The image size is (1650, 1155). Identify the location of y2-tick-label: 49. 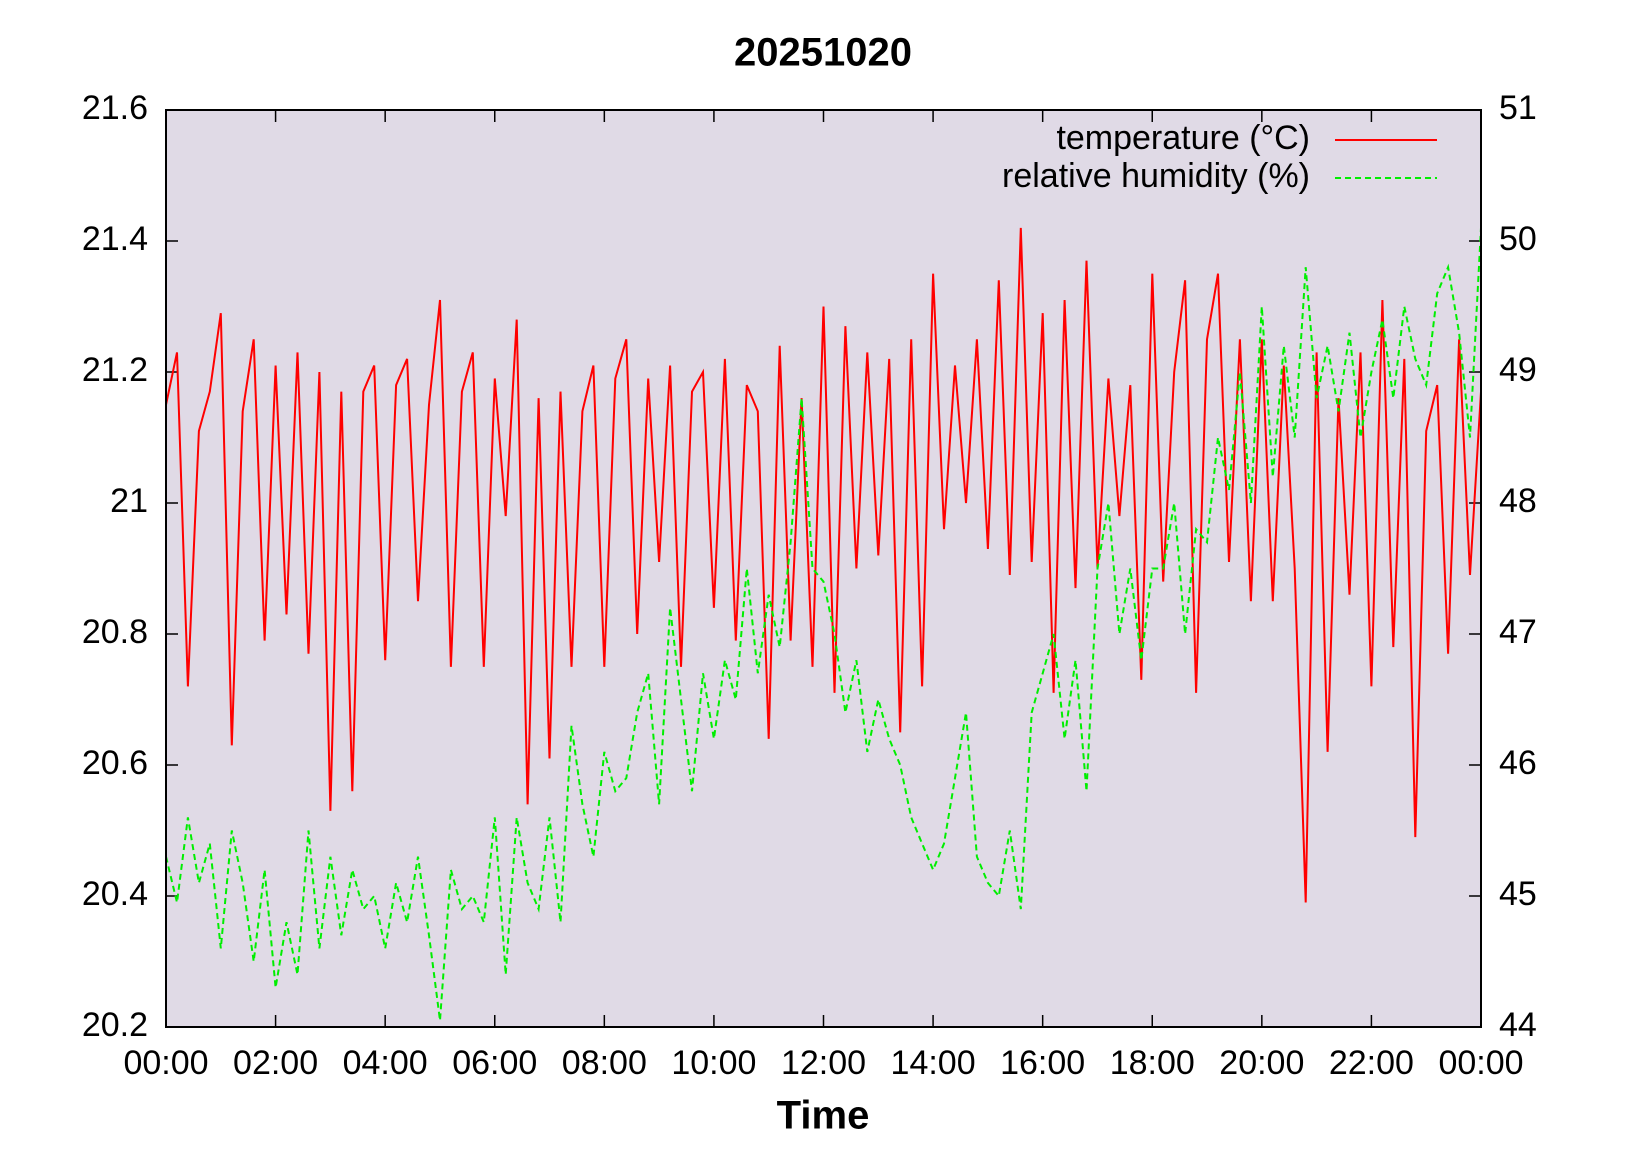
(1518, 370).